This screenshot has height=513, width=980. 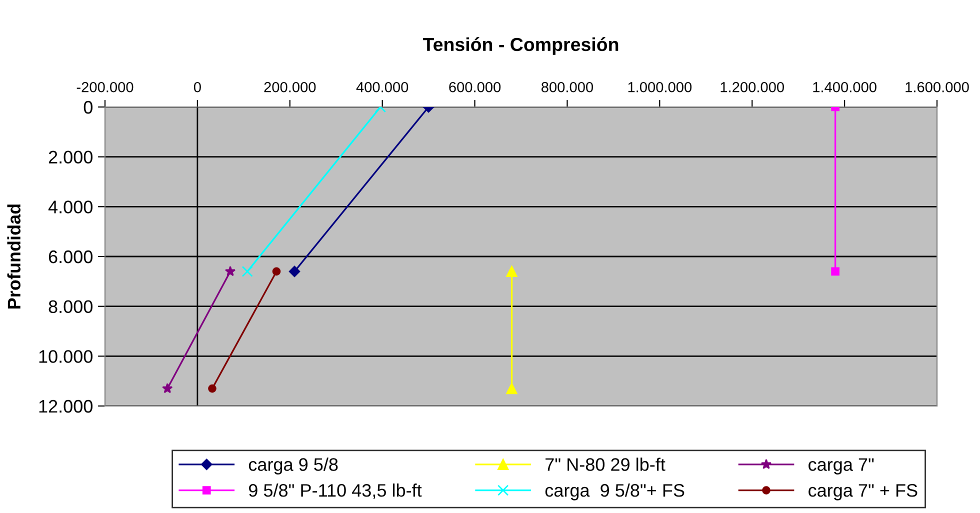 What do you see at coordinates (937, 87) in the screenshot?
I see `x-tick-label: 1.600.000` at bounding box center [937, 87].